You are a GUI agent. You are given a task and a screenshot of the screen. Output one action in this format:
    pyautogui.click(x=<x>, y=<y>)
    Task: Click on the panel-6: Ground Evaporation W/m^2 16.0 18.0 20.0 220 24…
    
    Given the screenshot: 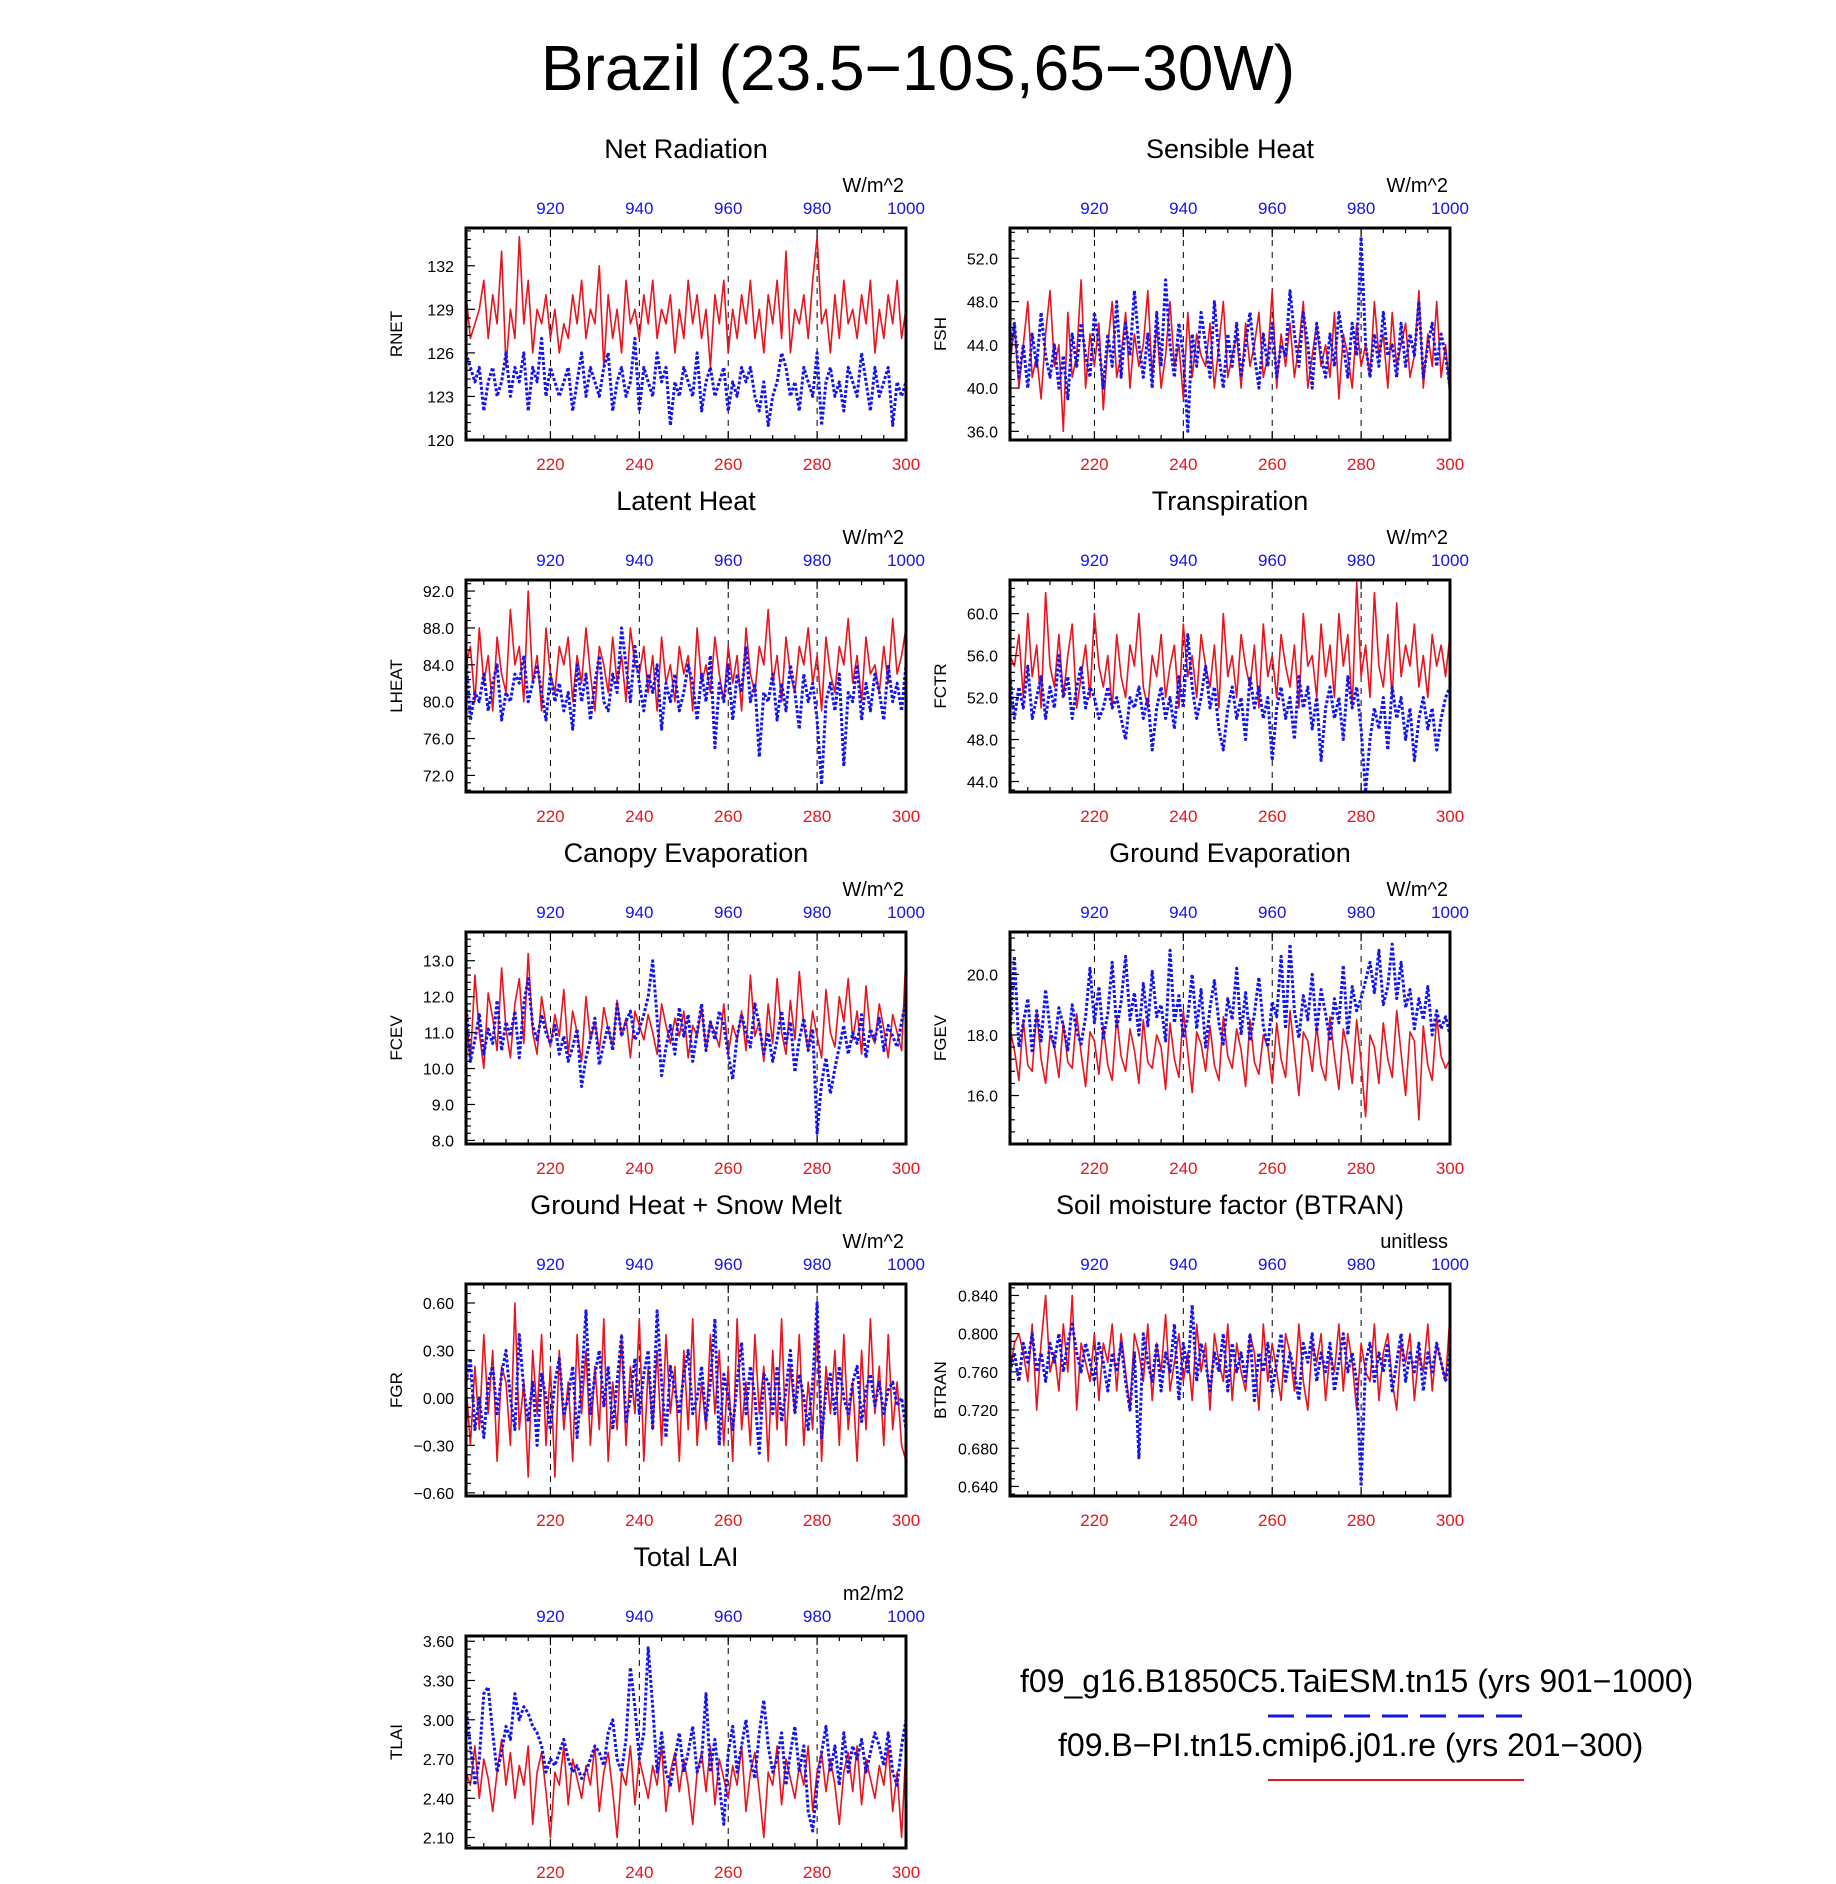 What is the action you would take?
    pyautogui.click(x=1200, y=1008)
    